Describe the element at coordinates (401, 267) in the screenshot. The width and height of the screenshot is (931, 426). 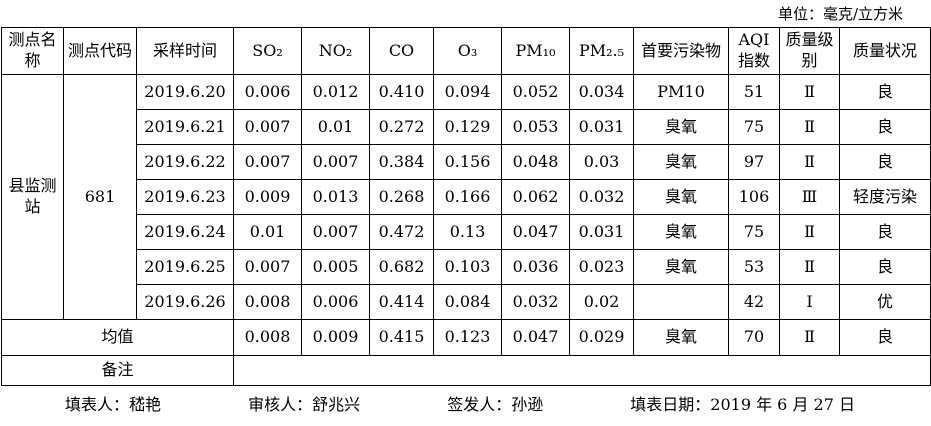
I see `cell-co: 0.682` at that location.